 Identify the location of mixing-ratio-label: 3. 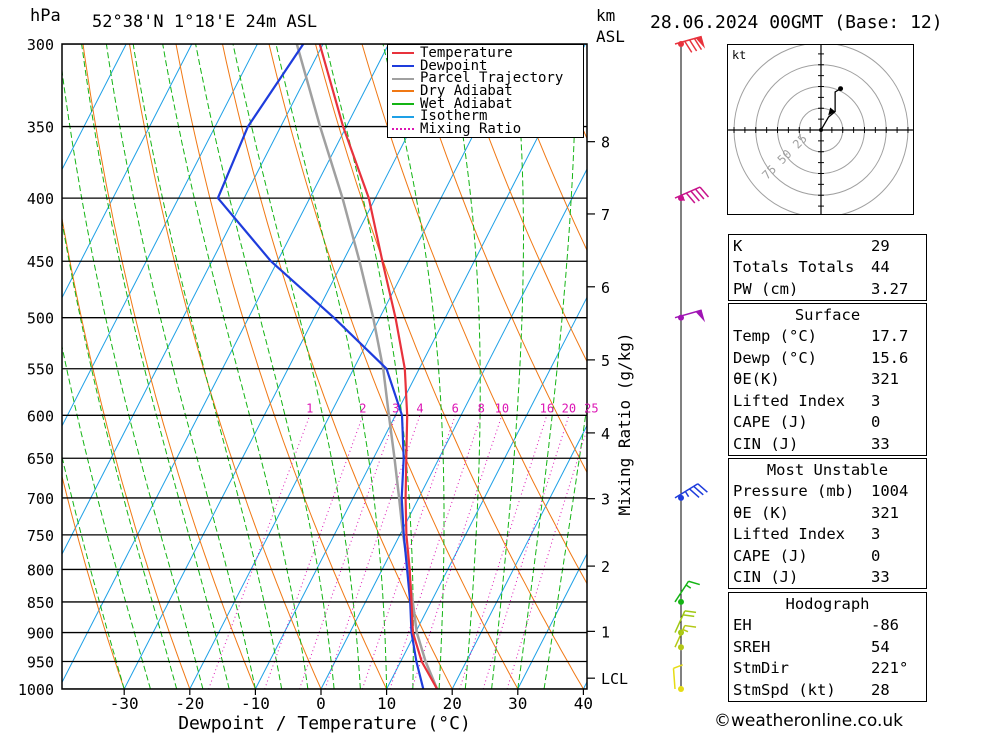
(395, 408).